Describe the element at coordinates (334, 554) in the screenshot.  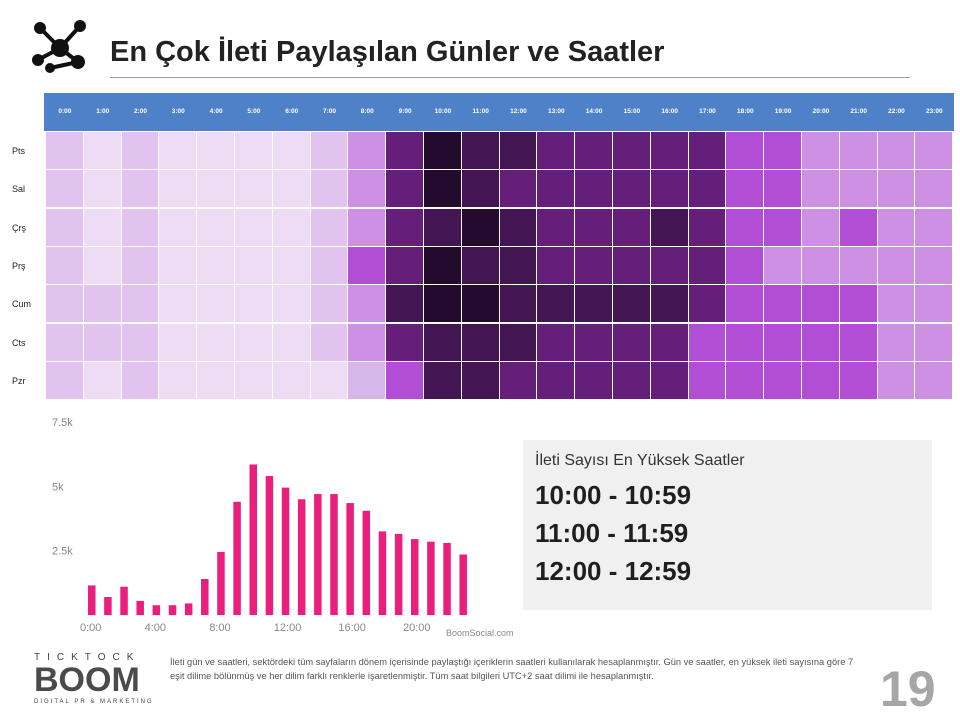
I see `bar-15:00` at that location.